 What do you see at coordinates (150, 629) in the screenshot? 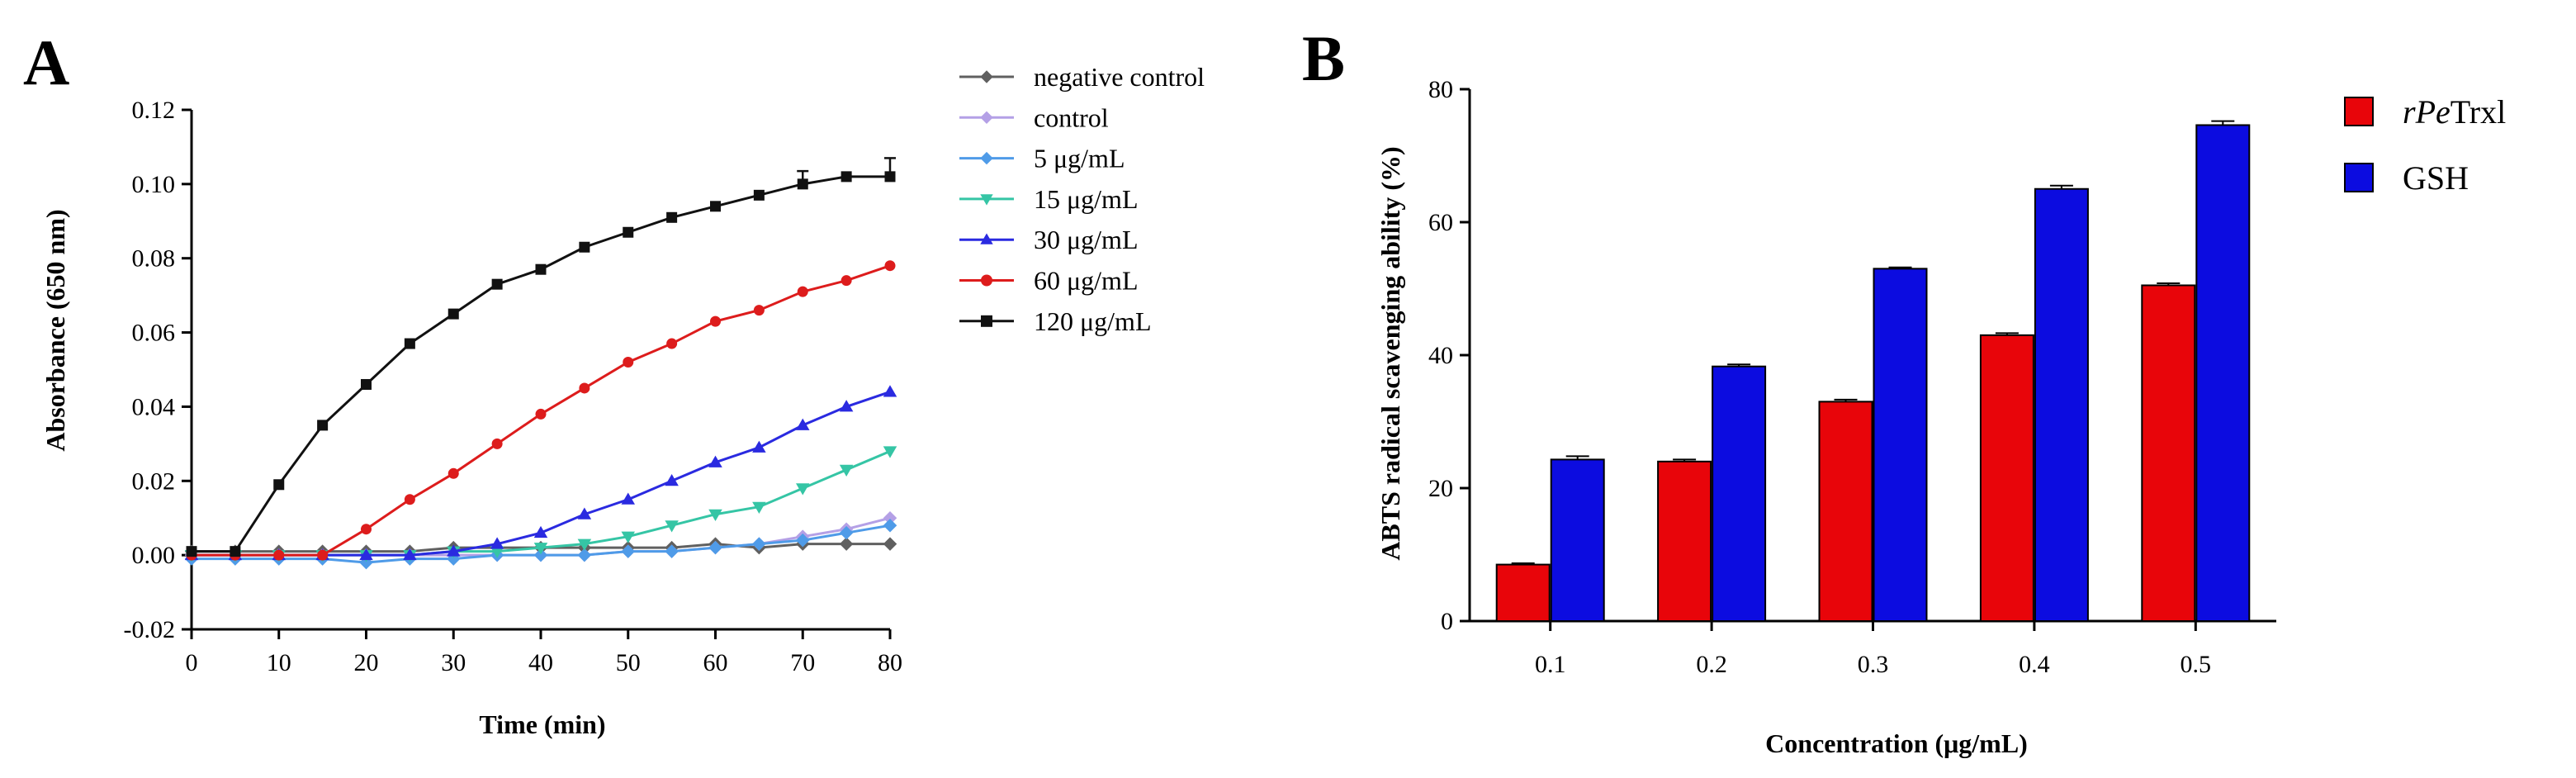
I see `a-y-tick-label: -0.02` at bounding box center [150, 629].